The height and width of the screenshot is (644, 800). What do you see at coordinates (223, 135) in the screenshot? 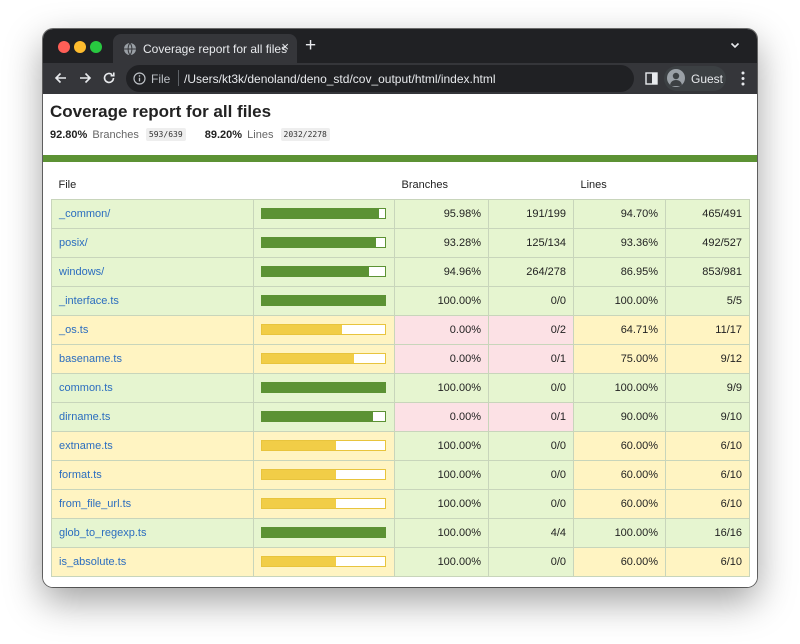
I see `lines-percent: 89.20%` at bounding box center [223, 135].